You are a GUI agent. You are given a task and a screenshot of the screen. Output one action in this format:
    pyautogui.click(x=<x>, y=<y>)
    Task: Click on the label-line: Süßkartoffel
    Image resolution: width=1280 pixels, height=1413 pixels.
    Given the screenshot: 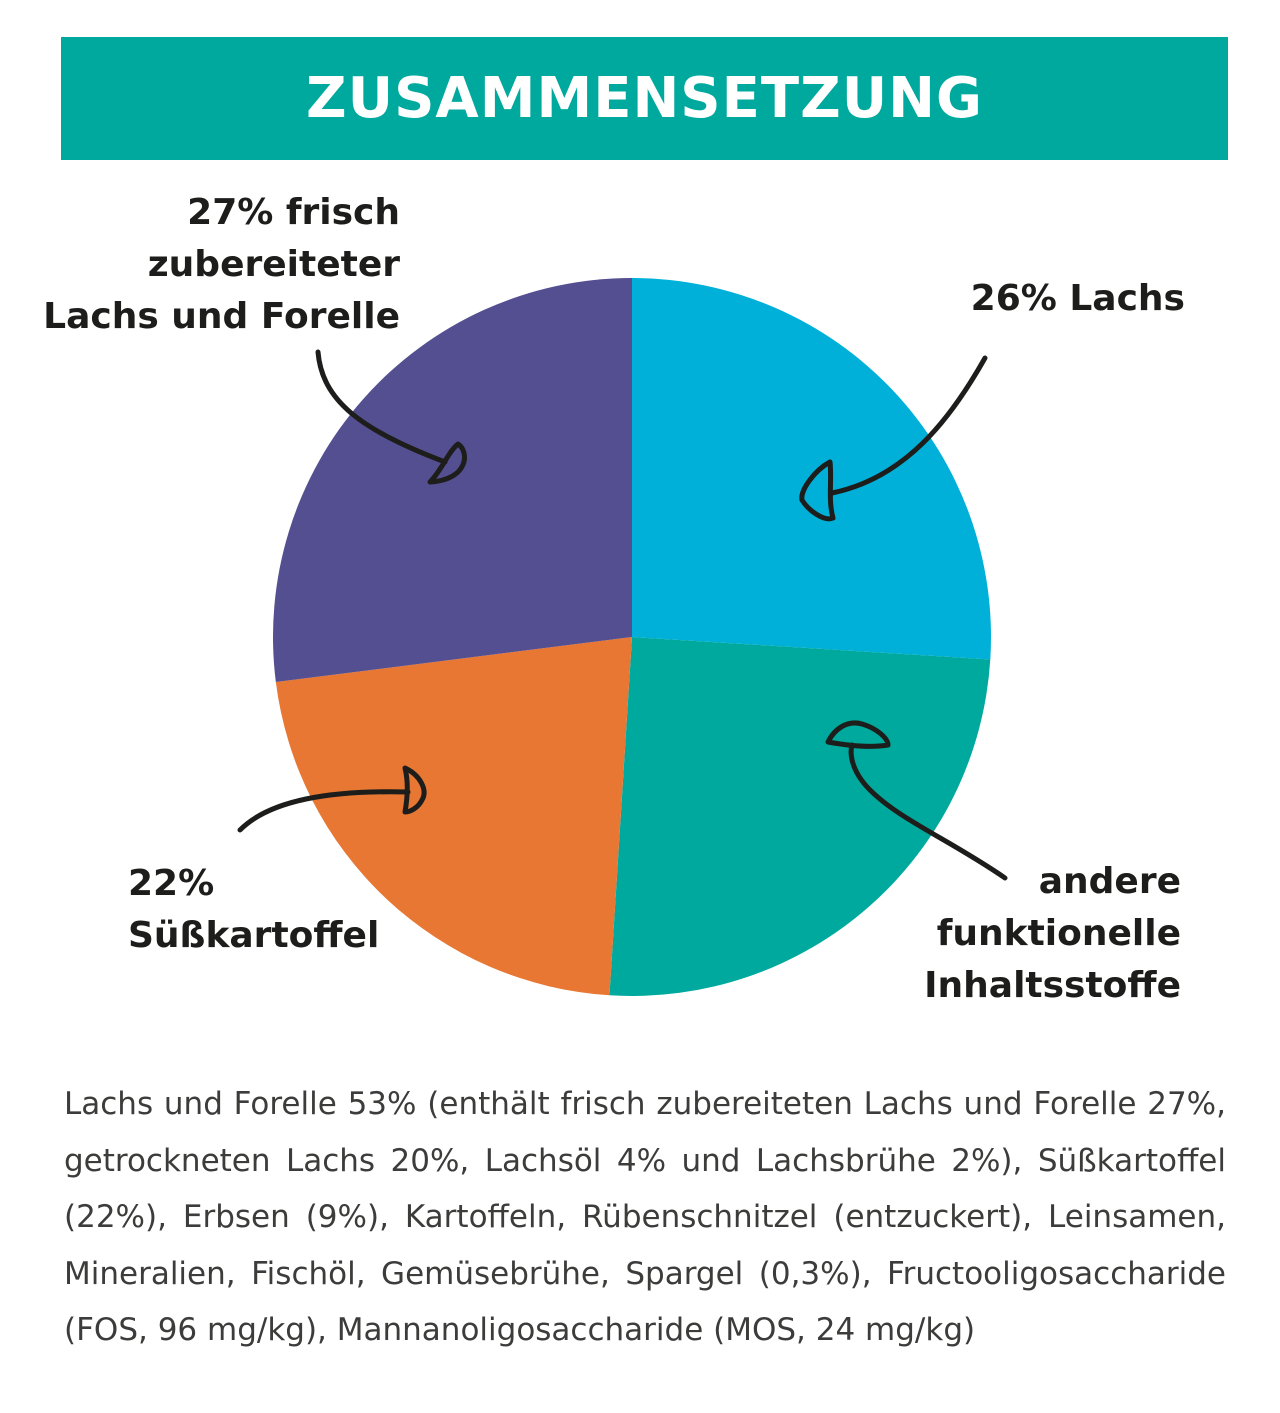 What is the action you would take?
    pyautogui.click(x=254, y=935)
    